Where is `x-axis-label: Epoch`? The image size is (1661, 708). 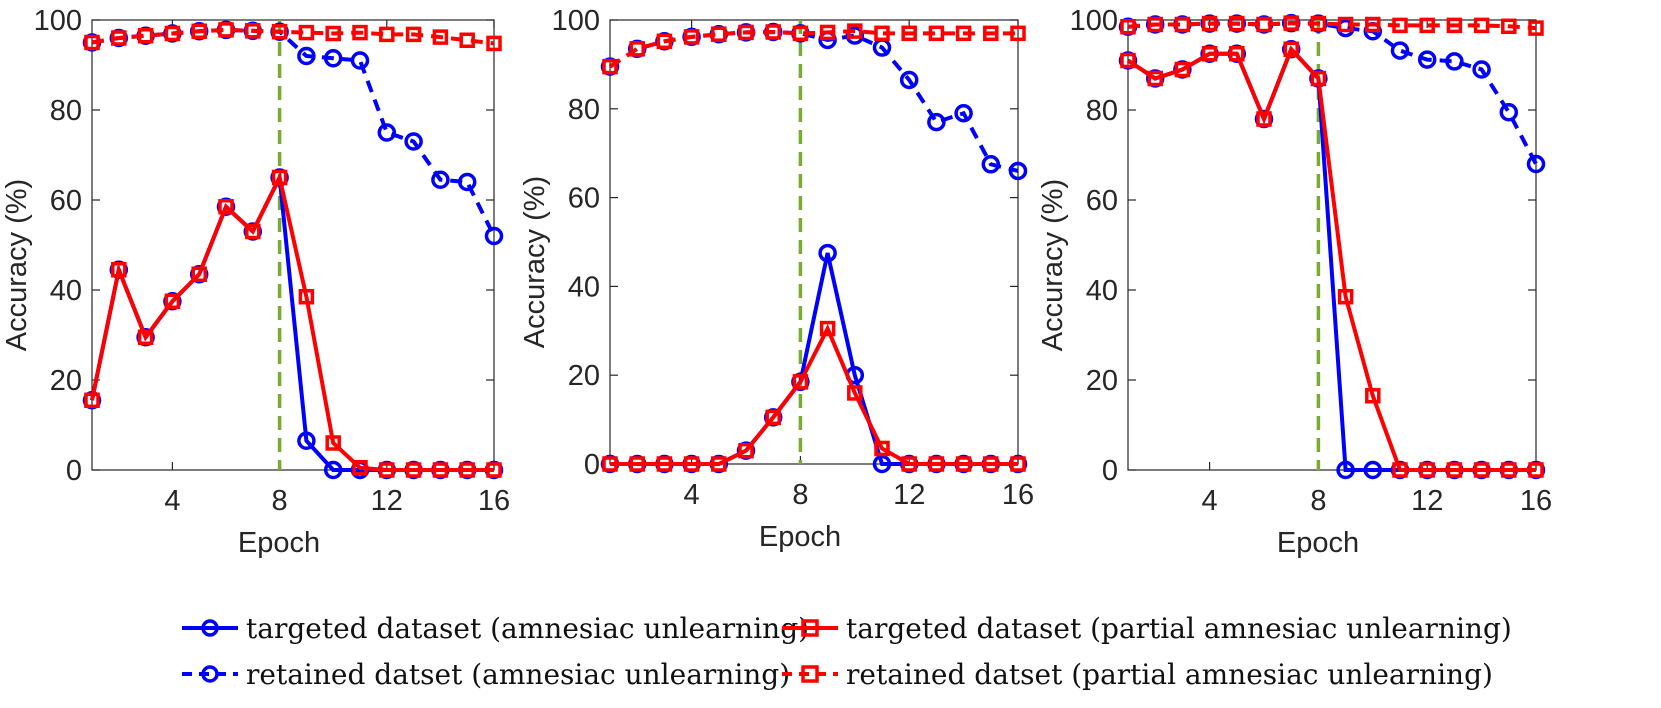 x-axis-label: Epoch is located at coordinates (800, 537).